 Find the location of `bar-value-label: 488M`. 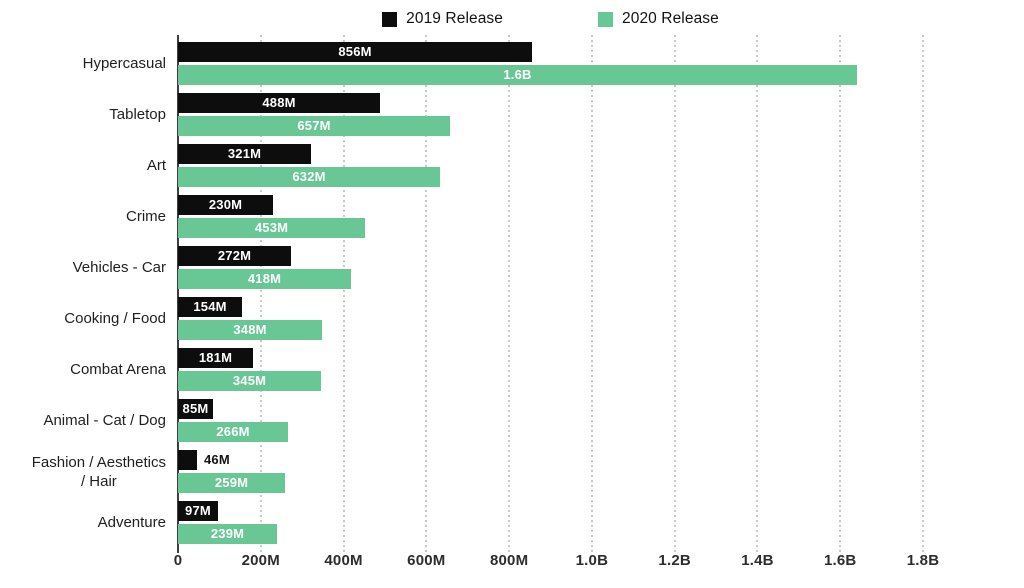

bar-value-label: 488M is located at coordinates (279, 102).